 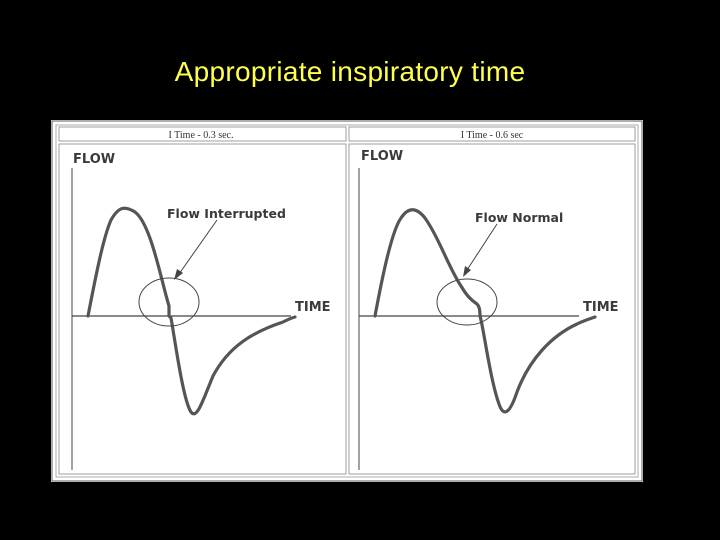 What do you see at coordinates (601, 307) in the screenshot?
I see `right-time-label: TIME` at bounding box center [601, 307].